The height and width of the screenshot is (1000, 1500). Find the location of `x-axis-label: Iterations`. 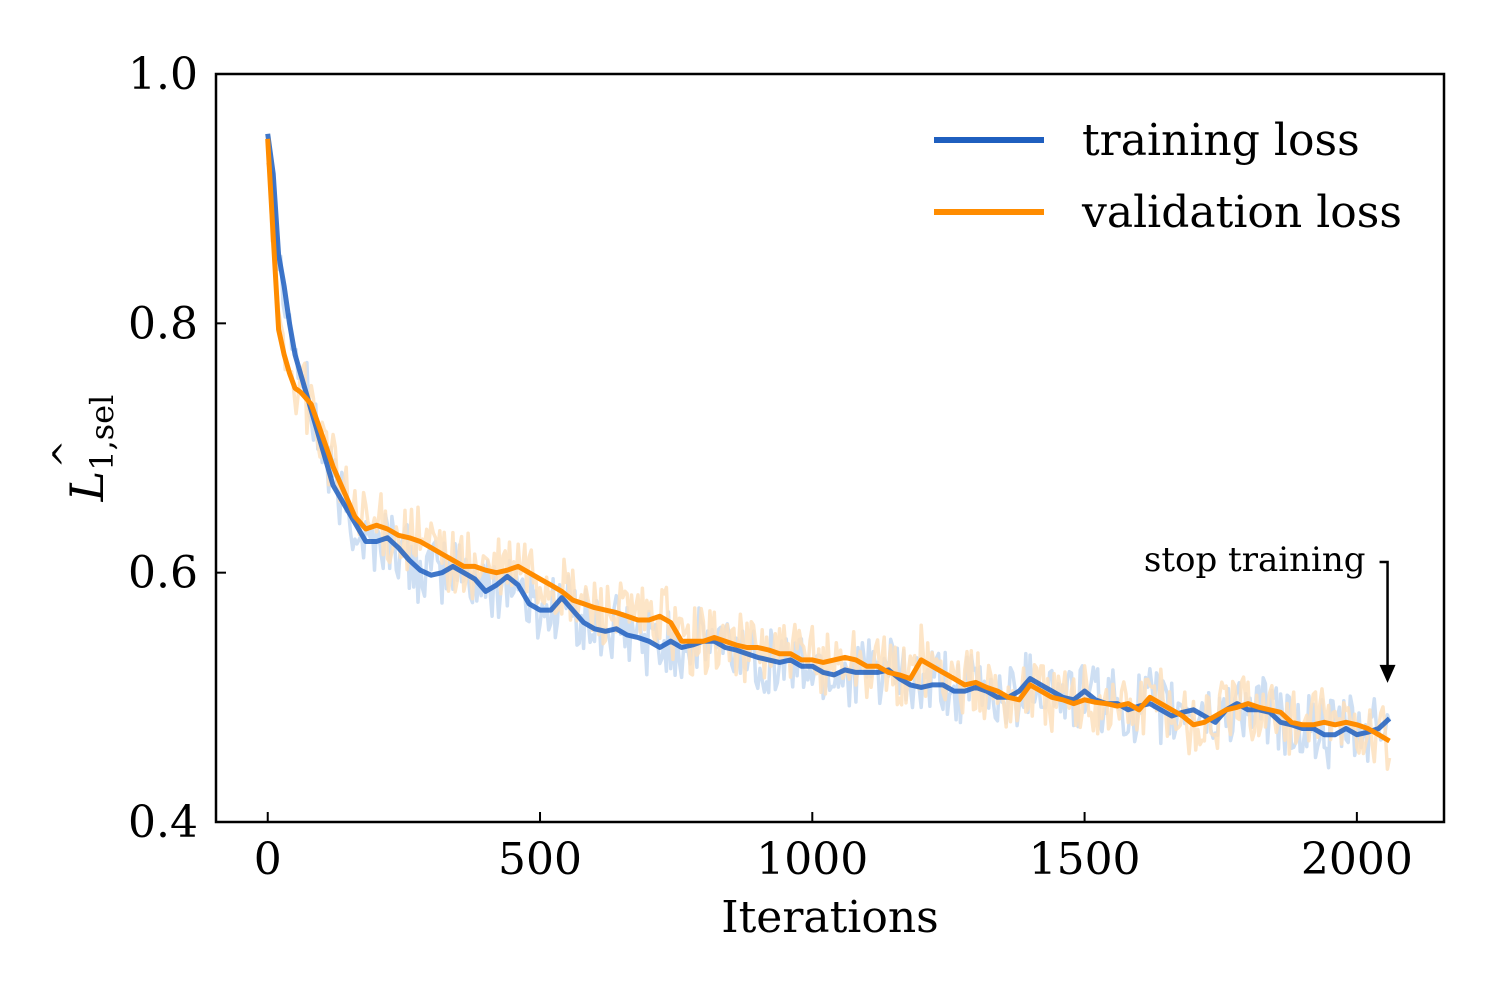

x-axis-label: Iterations is located at coordinates (830, 917).